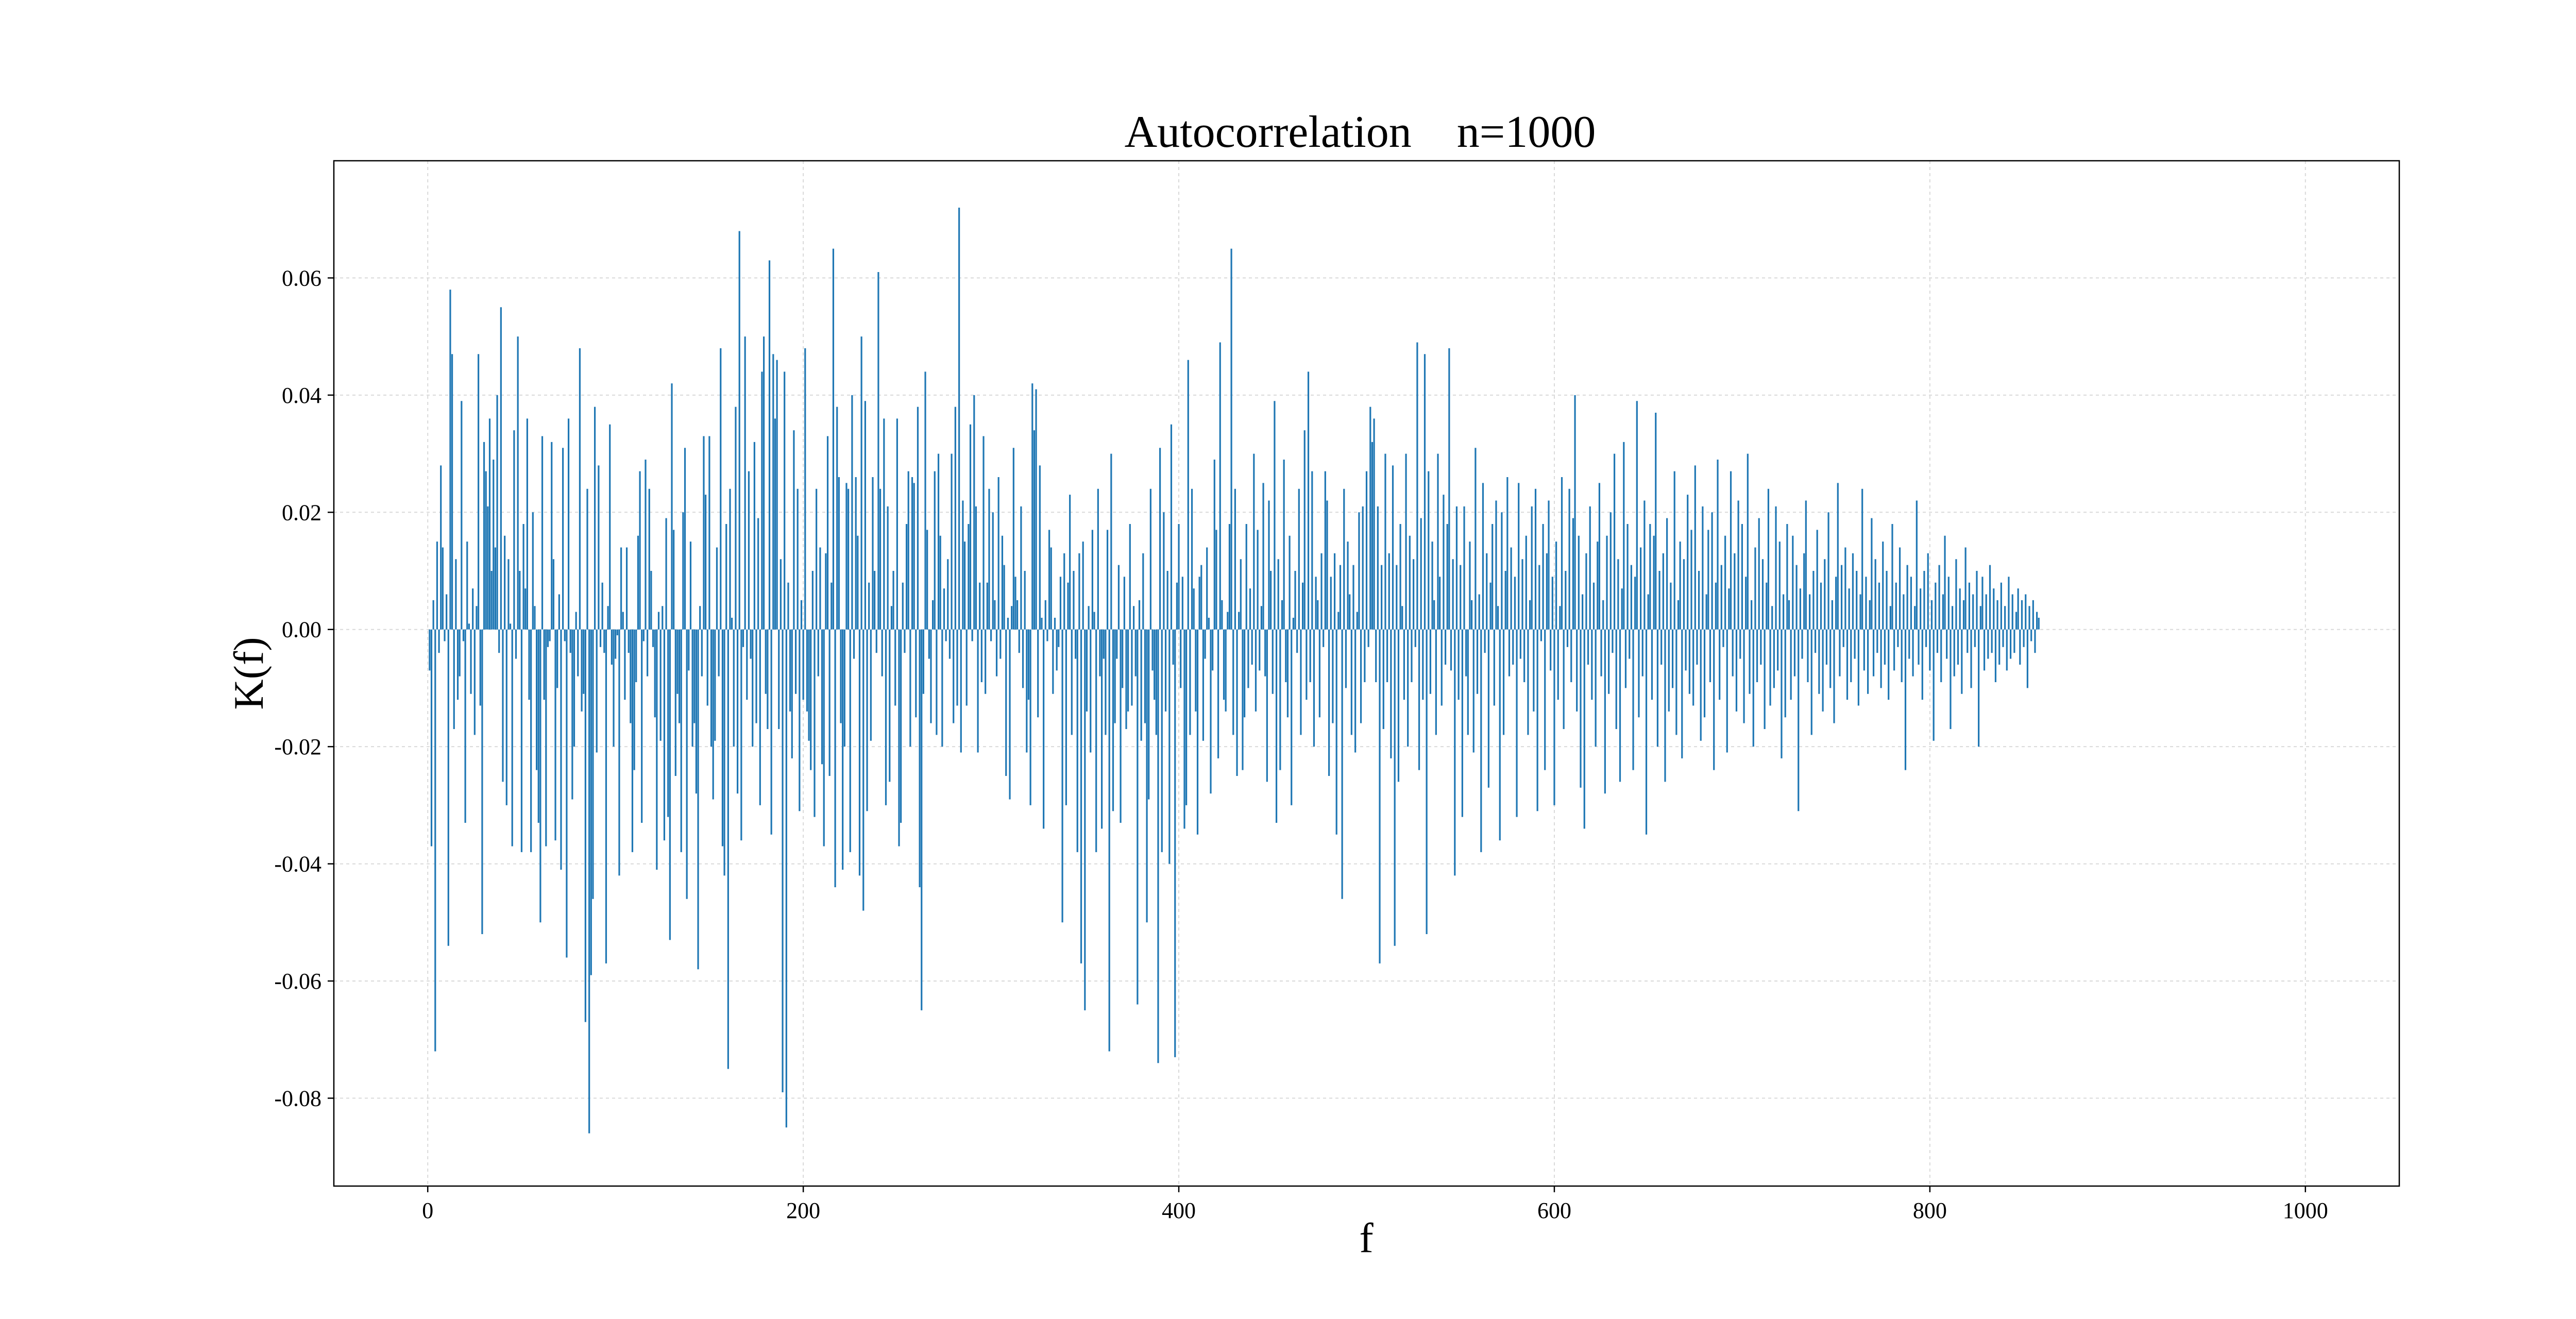 Image resolution: width=2576 pixels, height=1319 pixels. I want to click on y-tick-label: -0.06, so click(297, 982).